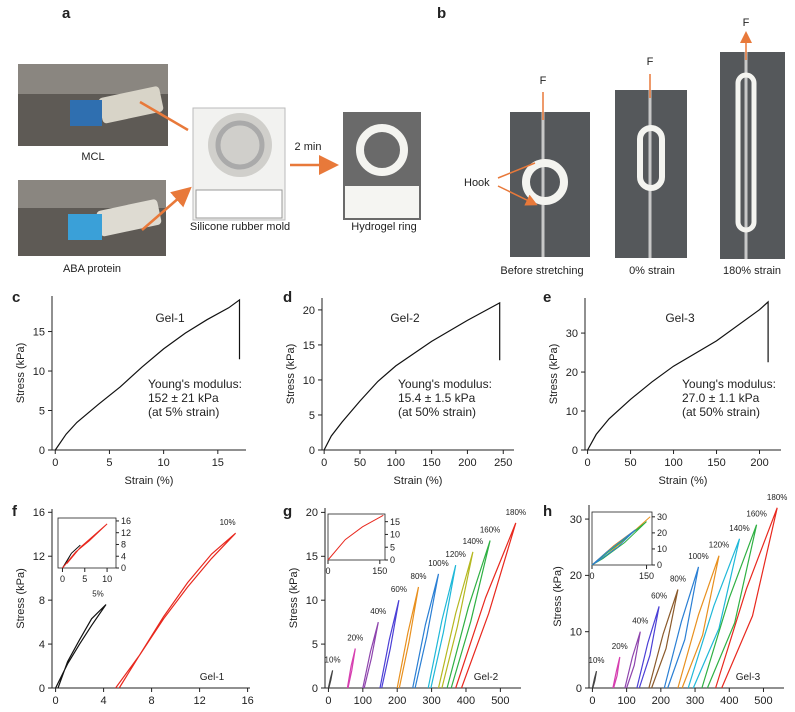 The width and height of the screenshot is (795, 712). What do you see at coordinates (360, 463) in the screenshot?
I see `x-tick-label: 50` at bounding box center [360, 463].